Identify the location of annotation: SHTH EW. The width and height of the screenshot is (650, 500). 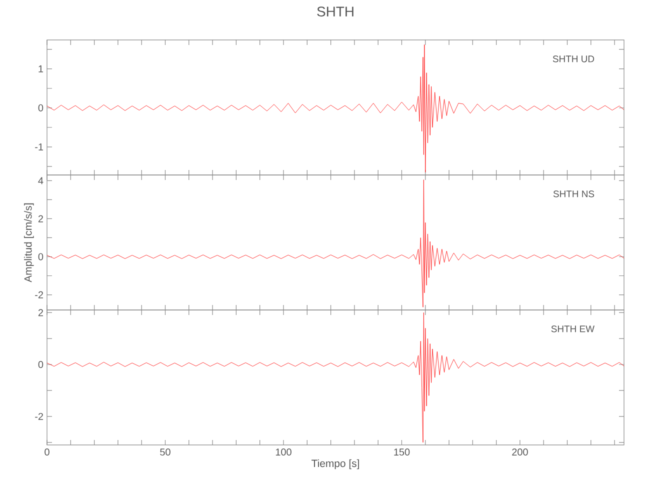
(572, 329).